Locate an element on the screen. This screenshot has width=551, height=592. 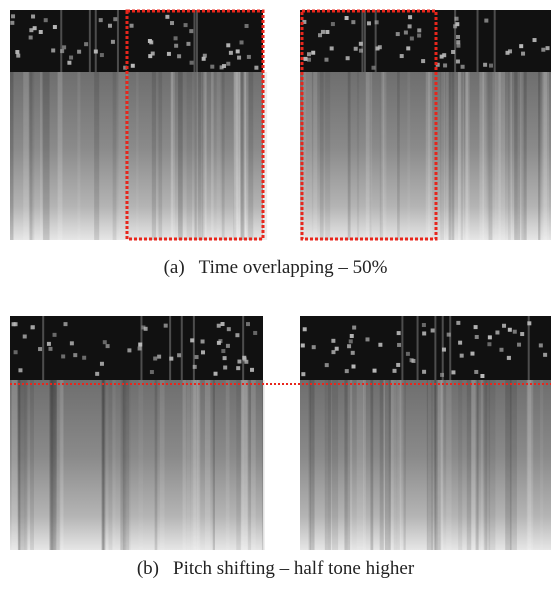
spectrogram-body is located at coordinates (425, 156).